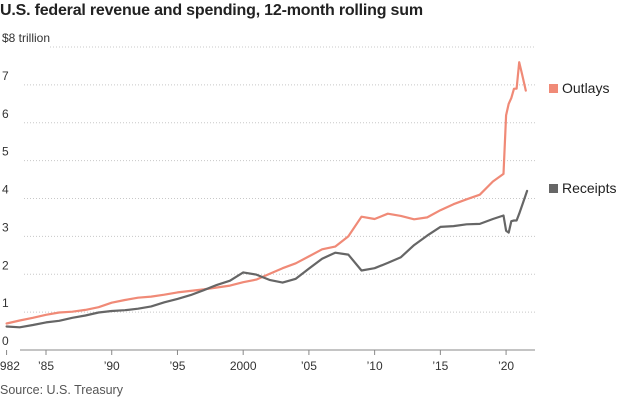  What do you see at coordinates (553, 88) in the screenshot?
I see `legend-swatch-outlays` at bounding box center [553, 88].